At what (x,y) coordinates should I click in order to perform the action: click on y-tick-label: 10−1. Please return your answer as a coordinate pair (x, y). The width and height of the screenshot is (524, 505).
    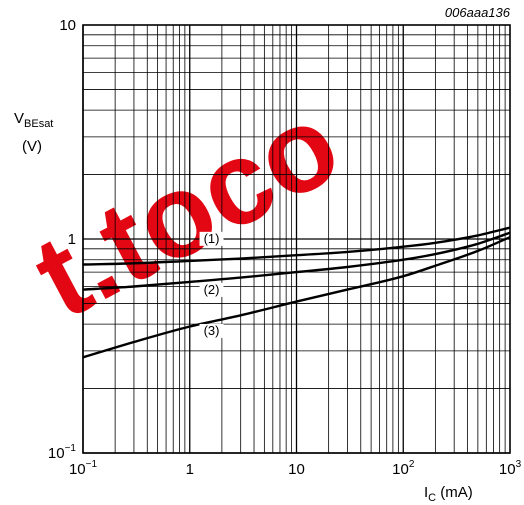
    Looking at the image, I should click on (62, 452).